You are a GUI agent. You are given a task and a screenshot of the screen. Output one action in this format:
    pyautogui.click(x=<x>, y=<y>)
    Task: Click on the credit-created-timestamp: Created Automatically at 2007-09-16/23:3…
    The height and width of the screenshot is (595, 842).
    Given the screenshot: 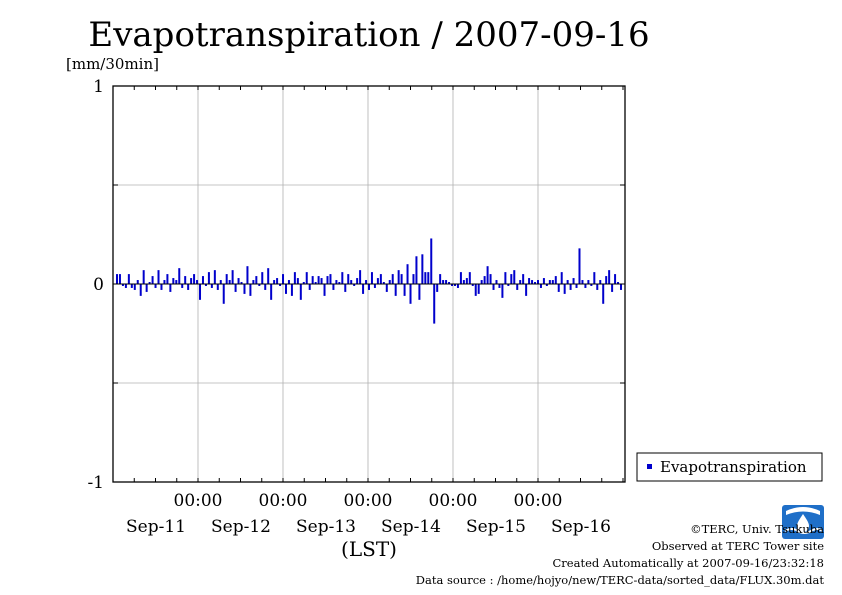 What is the action you would take?
    pyautogui.click(x=688, y=563)
    